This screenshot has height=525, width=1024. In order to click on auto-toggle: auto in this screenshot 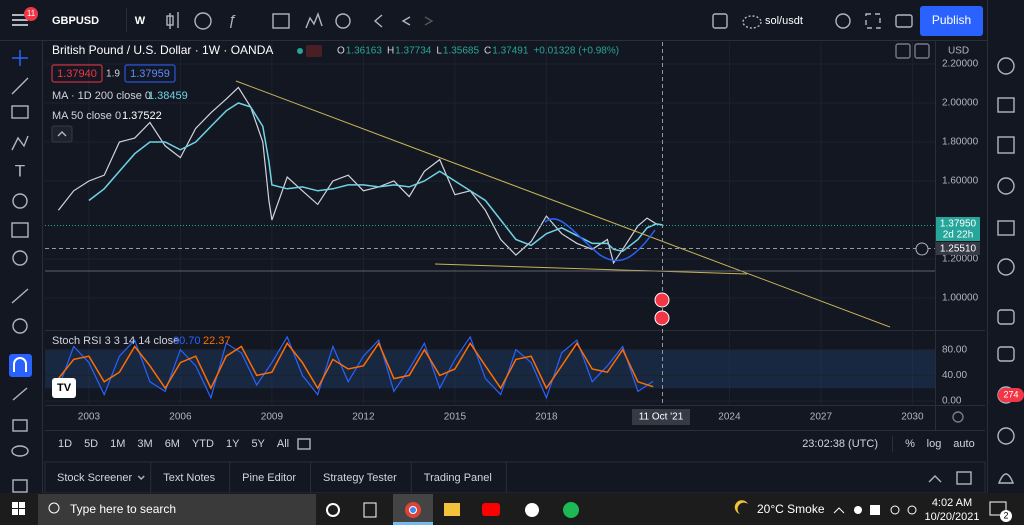, I will do `click(963, 444)`.